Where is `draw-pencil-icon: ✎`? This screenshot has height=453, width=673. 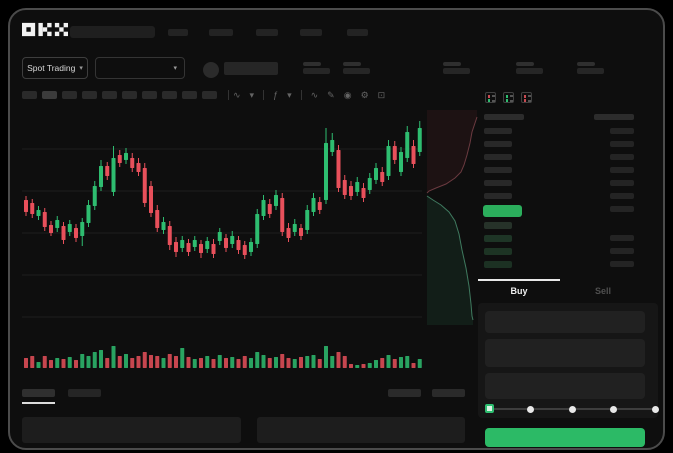 draw-pencil-icon: ✎ is located at coordinates (331, 94).